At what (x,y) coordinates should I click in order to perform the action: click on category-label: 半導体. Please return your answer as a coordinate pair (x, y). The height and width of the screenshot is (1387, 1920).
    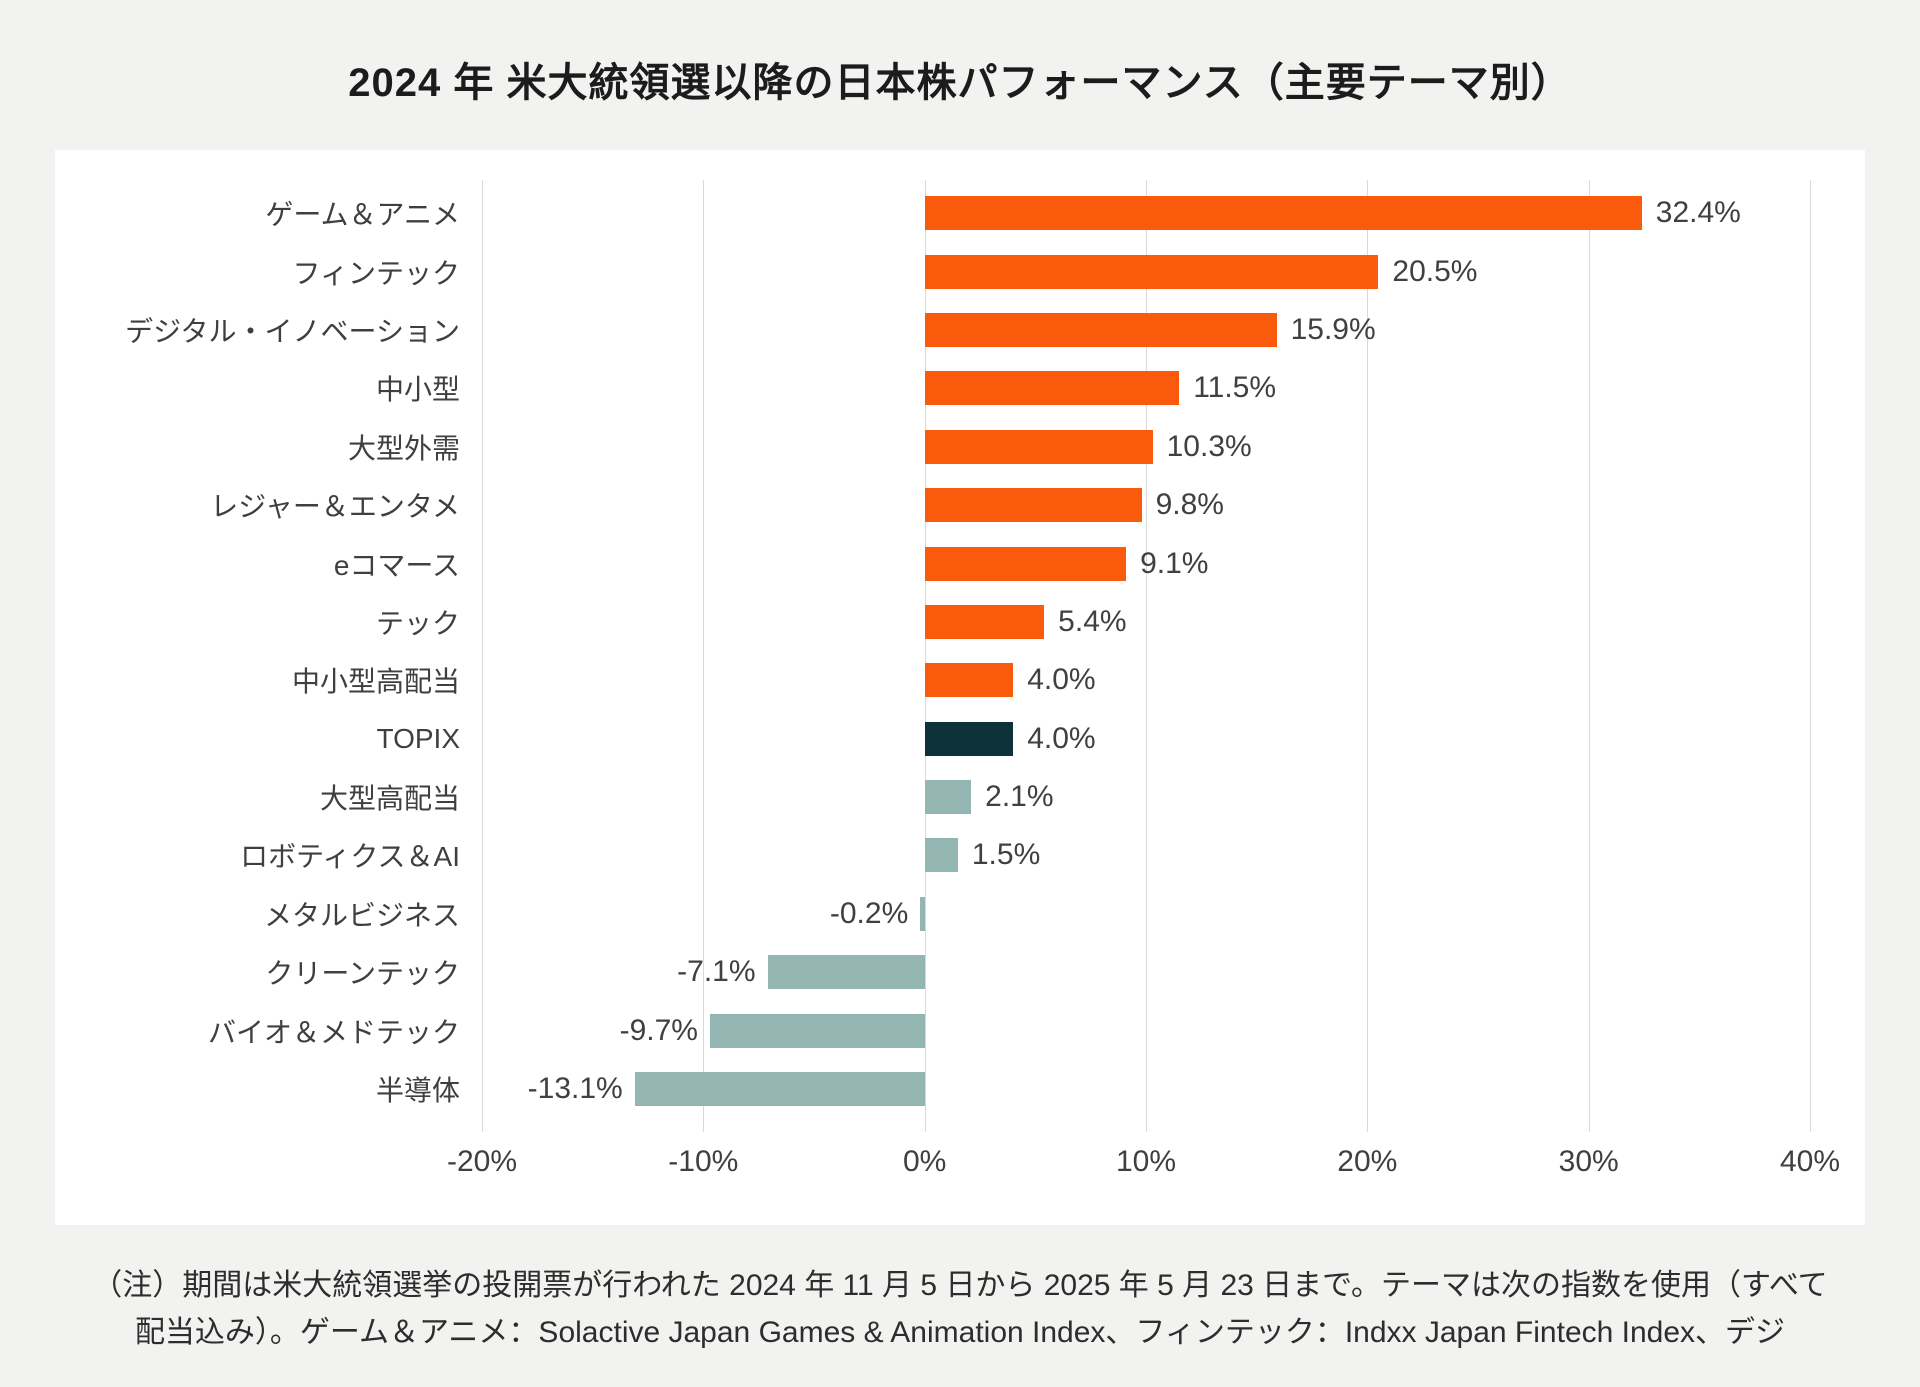
    Looking at the image, I should click on (417, 1091).